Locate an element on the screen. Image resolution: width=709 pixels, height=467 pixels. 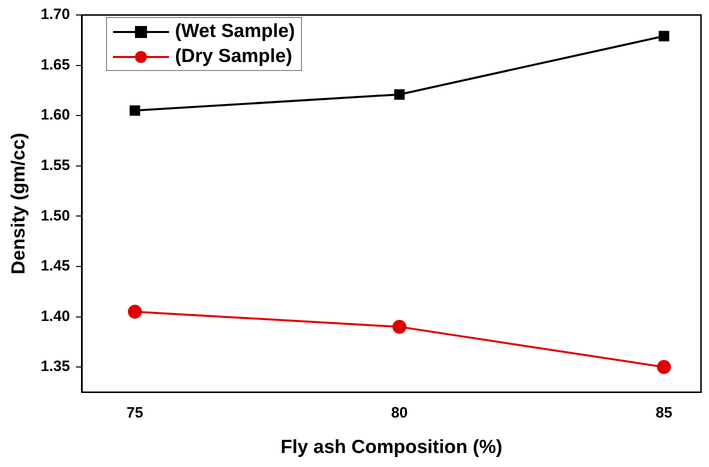
x-tick-label: 85 is located at coordinates (664, 413).